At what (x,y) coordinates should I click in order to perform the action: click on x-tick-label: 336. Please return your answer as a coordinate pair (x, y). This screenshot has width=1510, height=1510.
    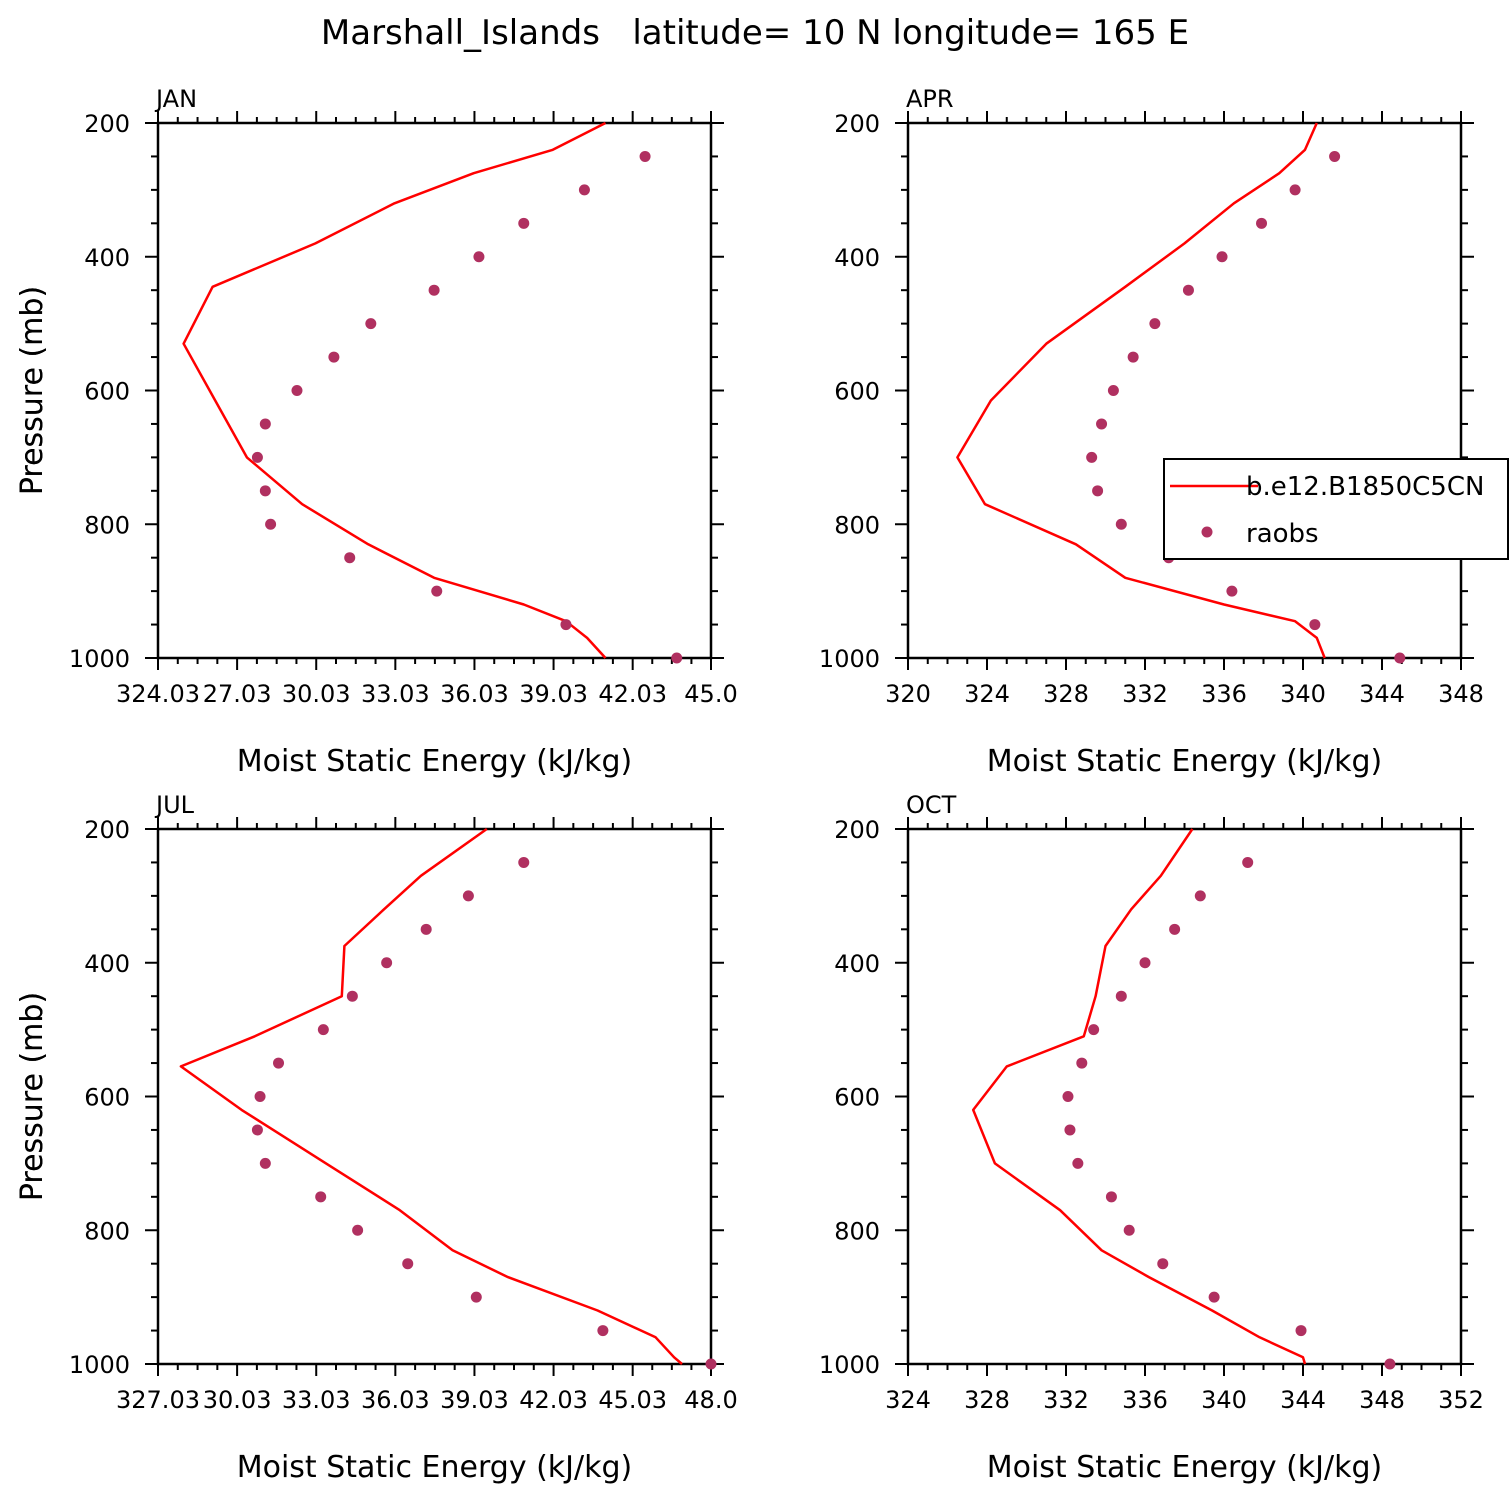
    Looking at the image, I should click on (1224, 694).